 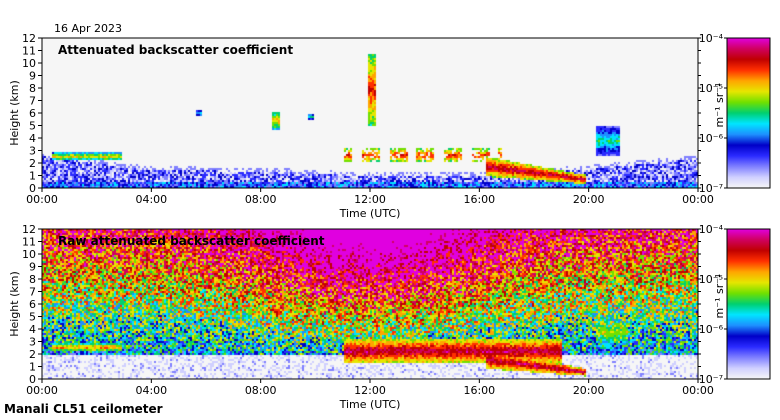 I want to click on date-label: 16 Apr 2023, so click(x=88, y=28).